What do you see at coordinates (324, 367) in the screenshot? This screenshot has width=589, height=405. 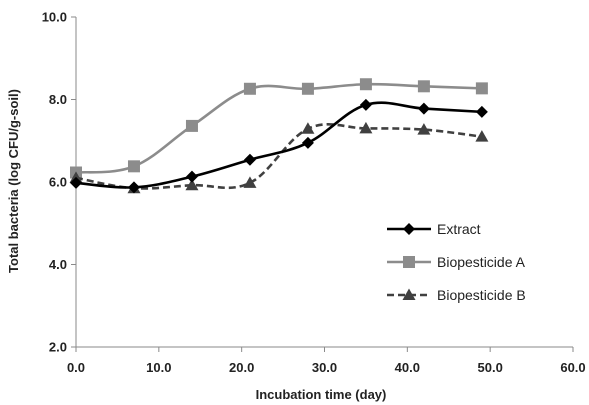 I see `x-tick-label: 30.0` at bounding box center [324, 367].